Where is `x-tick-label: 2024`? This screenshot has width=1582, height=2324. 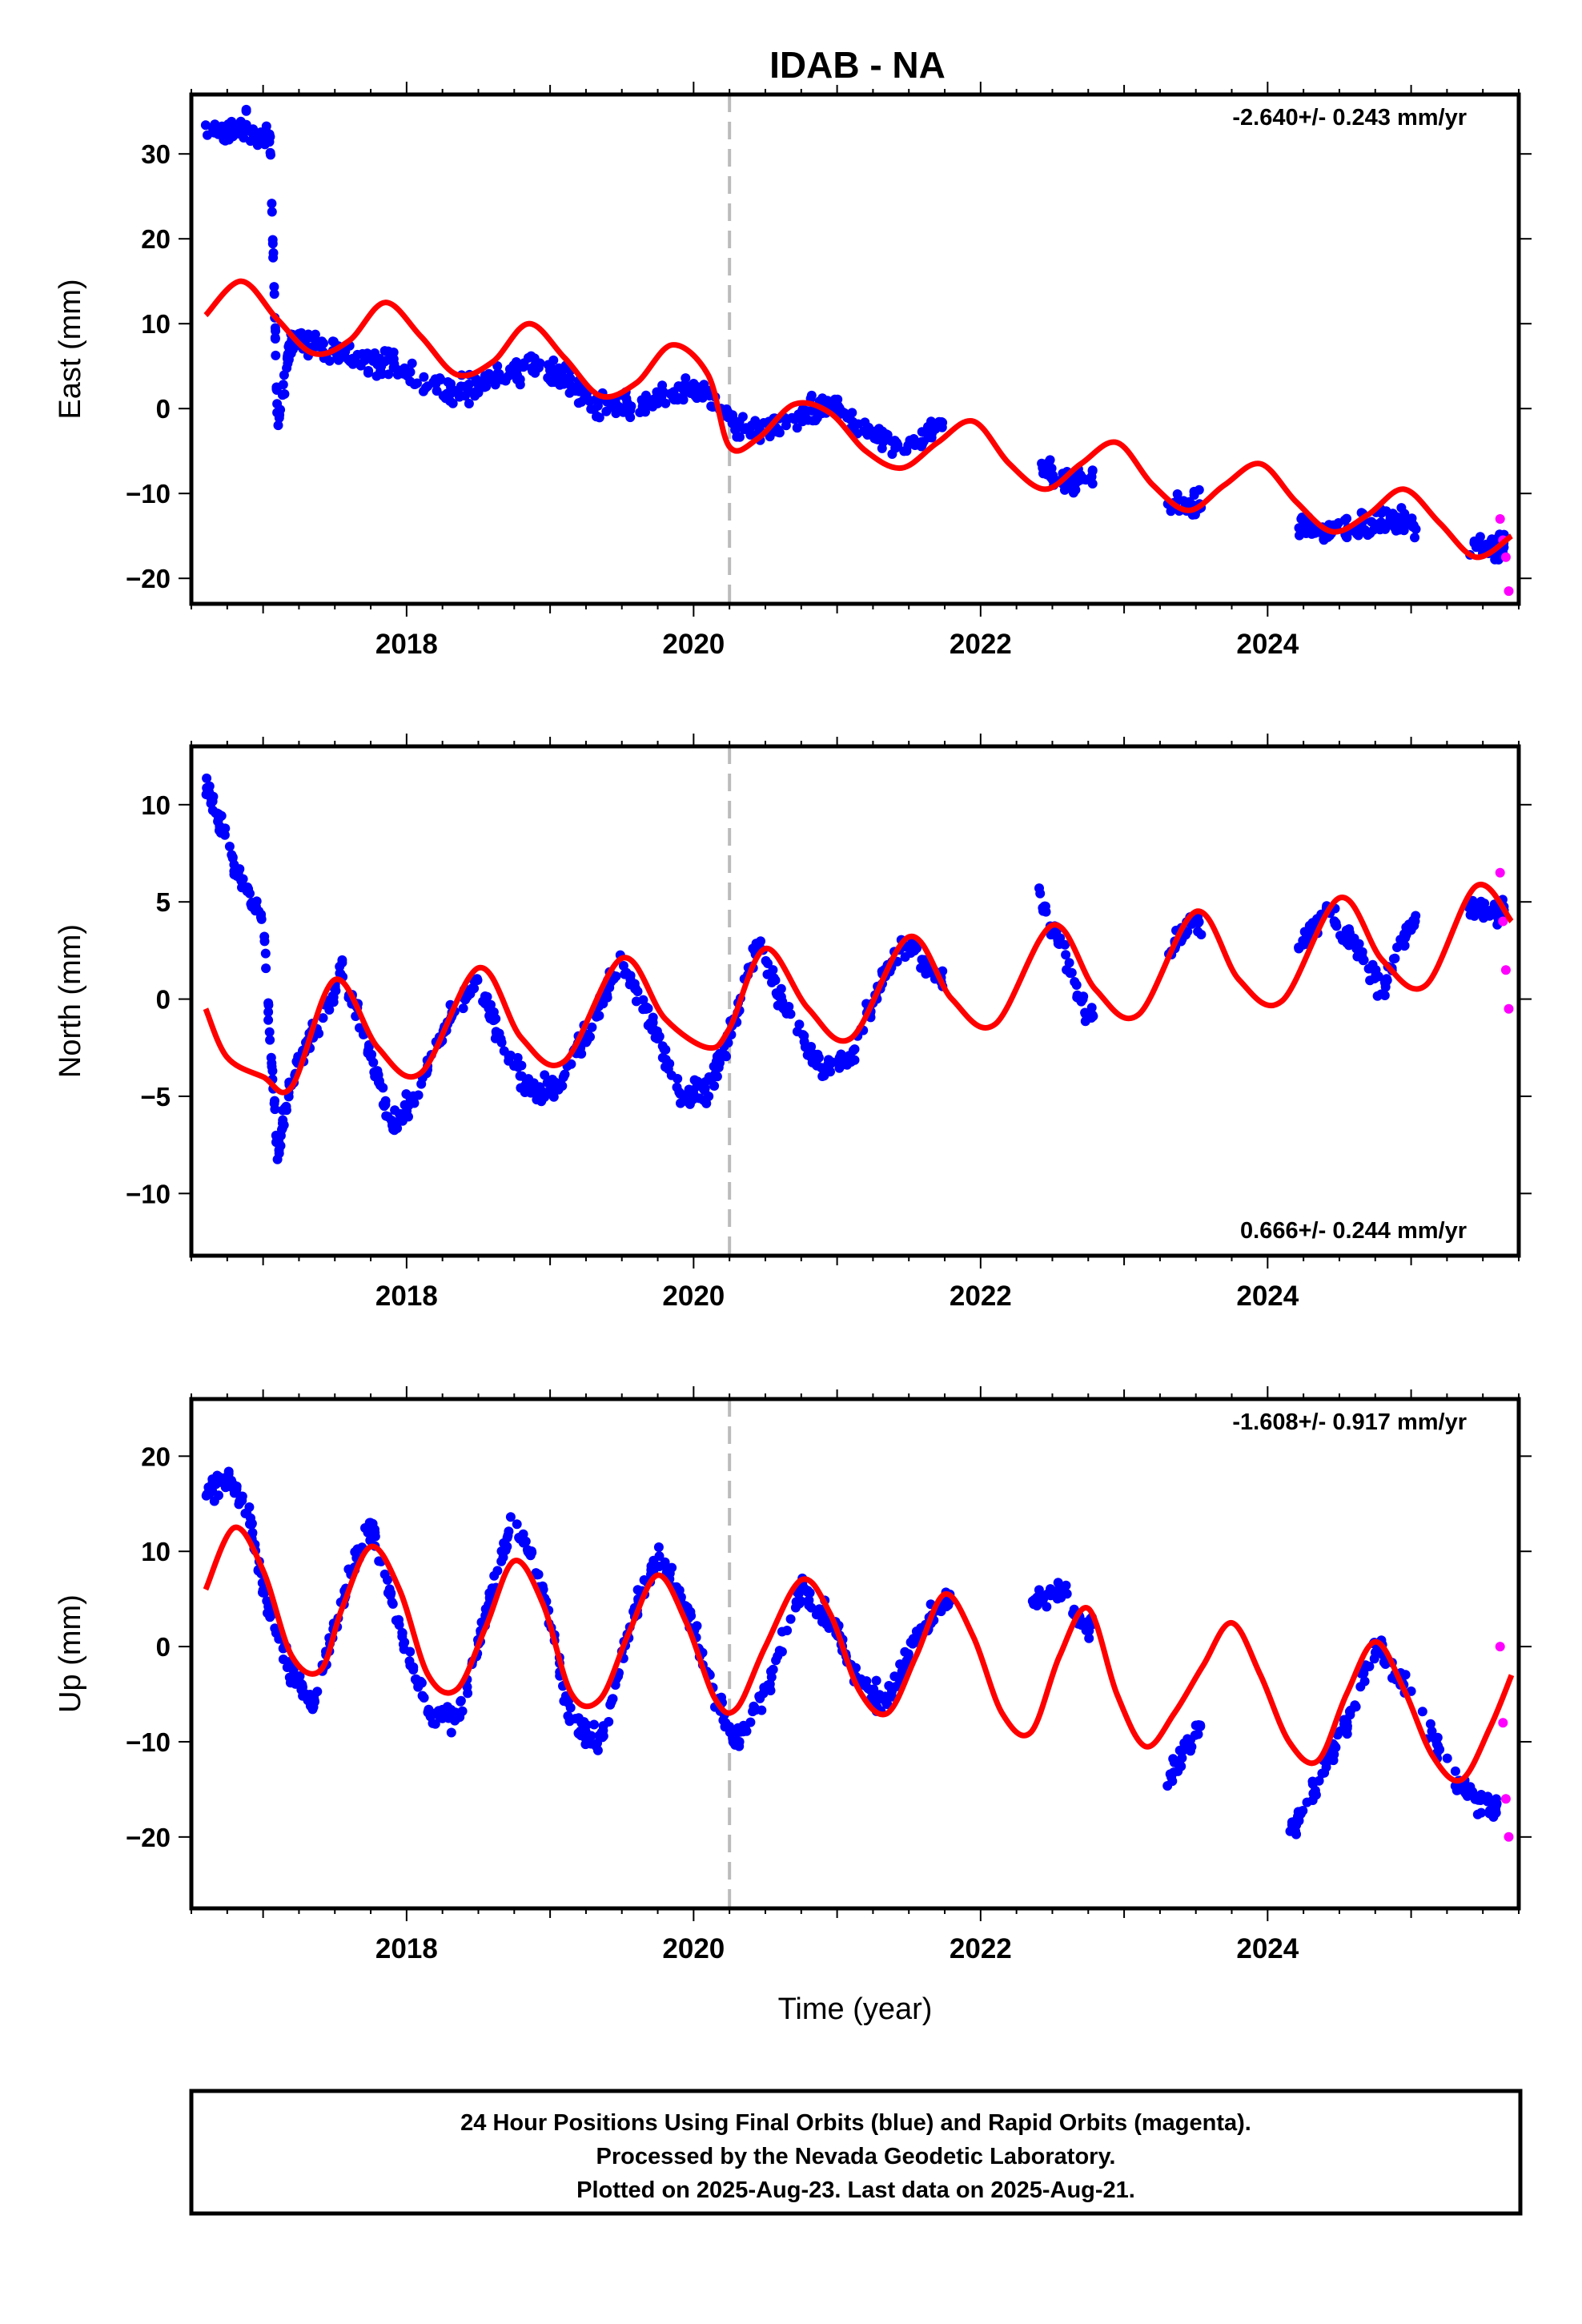 x-tick-label: 2024 is located at coordinates (1268, 644).